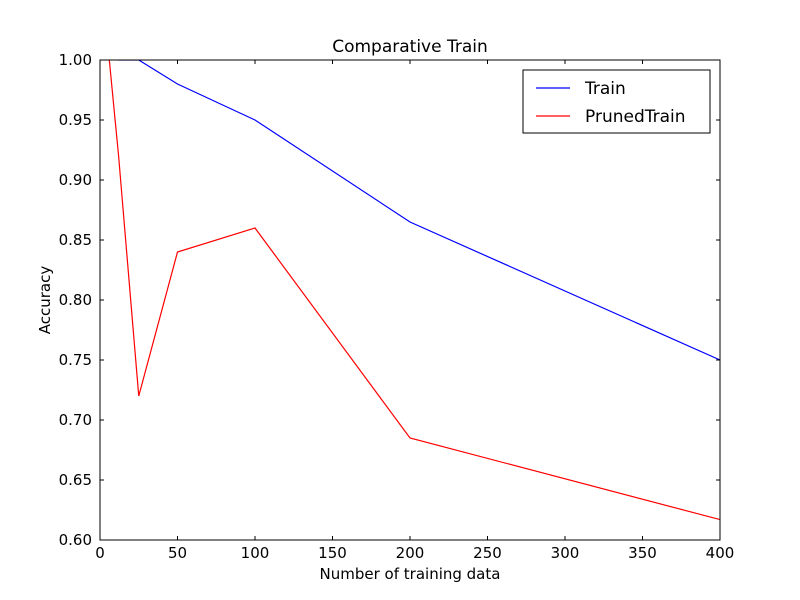  Describe the element at coordinates (75, 180) in the screenshot. I see `y-tick-label: 0.90` at that location.